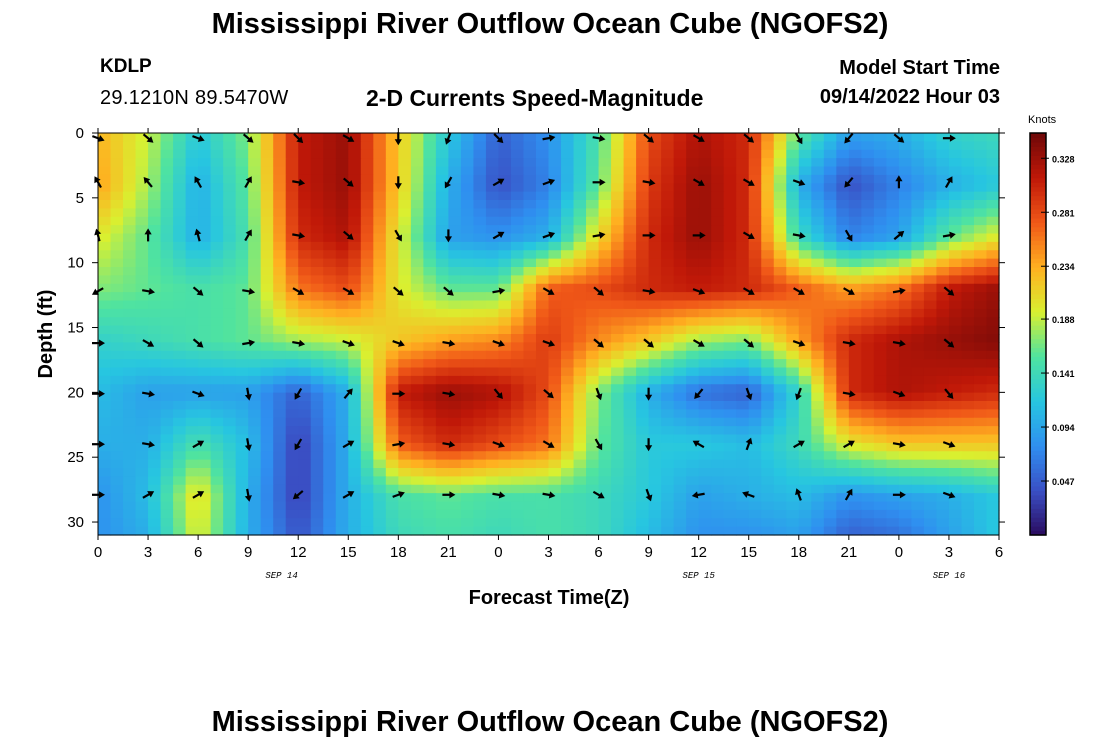 This screenshot has height=750, width=1100. Describe the element at coordinates (1042, 120) in the screenshot. I see `colorbar-title: Knots` at that location.